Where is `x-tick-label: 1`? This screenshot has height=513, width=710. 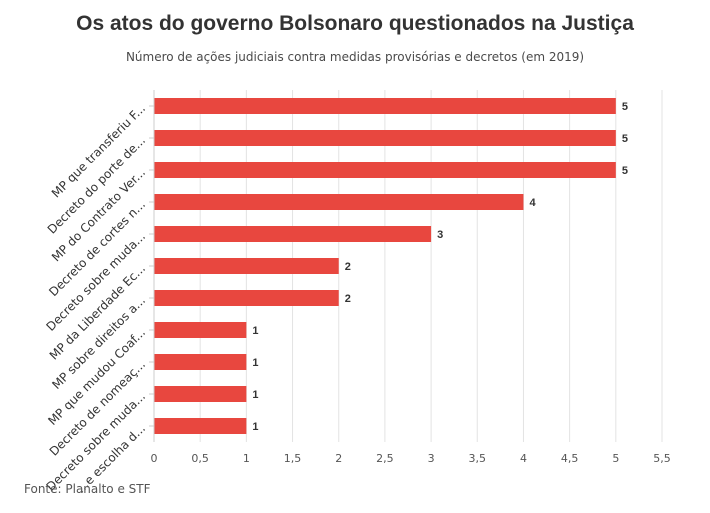
x-tick-label: 1 is located at coordinates (246, 458).